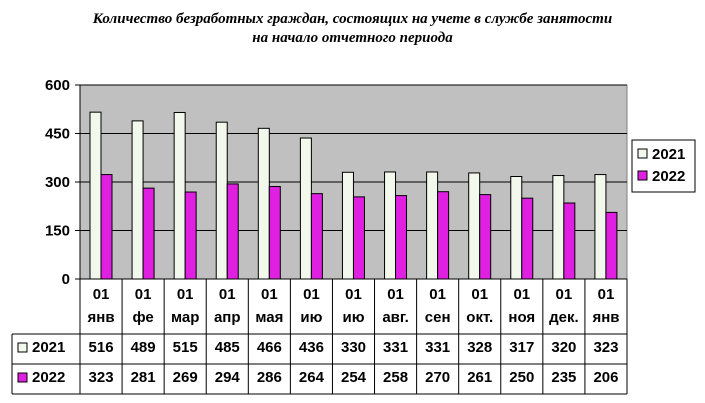  What do you see at coordinates (395, 317) in the screenshot?
I see `x-tick-label-month: авг.` at bounding box center [395, 317].